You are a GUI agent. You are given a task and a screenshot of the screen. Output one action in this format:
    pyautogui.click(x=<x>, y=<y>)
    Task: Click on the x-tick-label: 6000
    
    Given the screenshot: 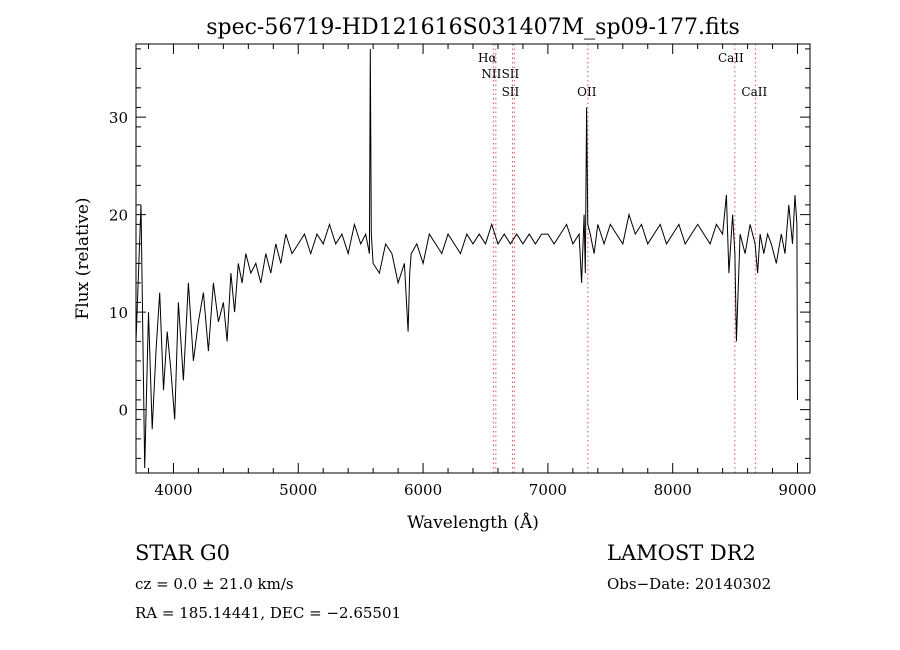 What is the action you would take?
    pyautogui.click(x=423, y=490)
    